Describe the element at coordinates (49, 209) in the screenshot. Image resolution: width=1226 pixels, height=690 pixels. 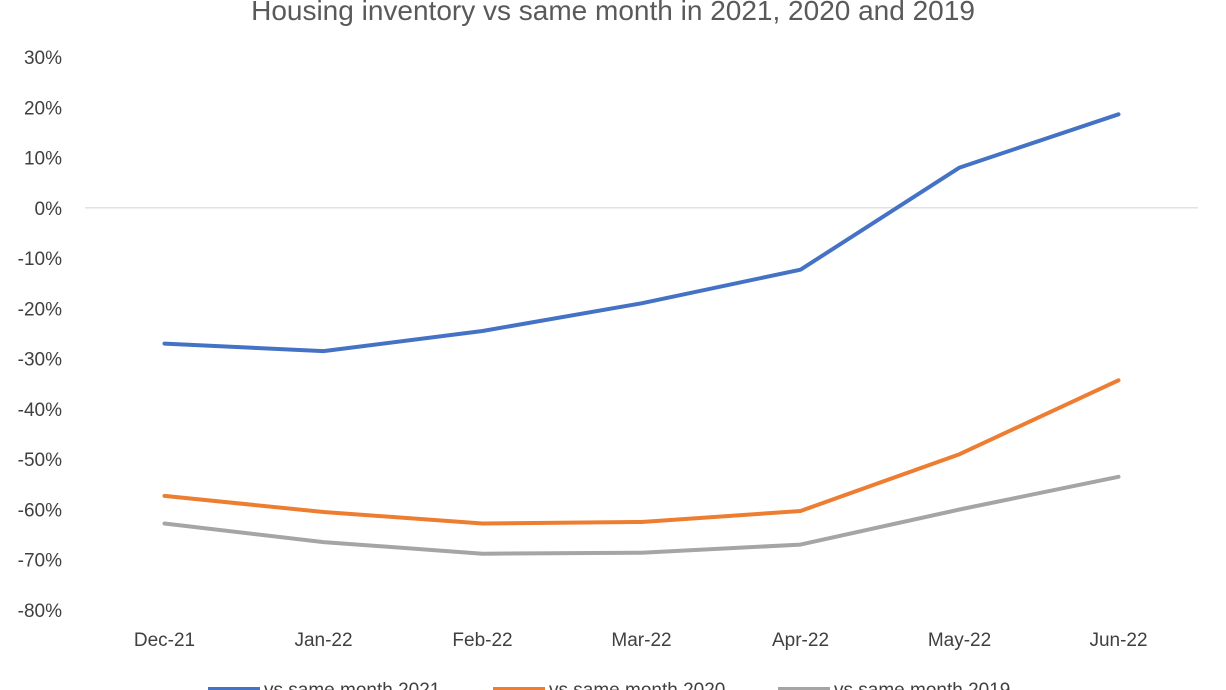
I see `y-tick-label: 0%` at that location.